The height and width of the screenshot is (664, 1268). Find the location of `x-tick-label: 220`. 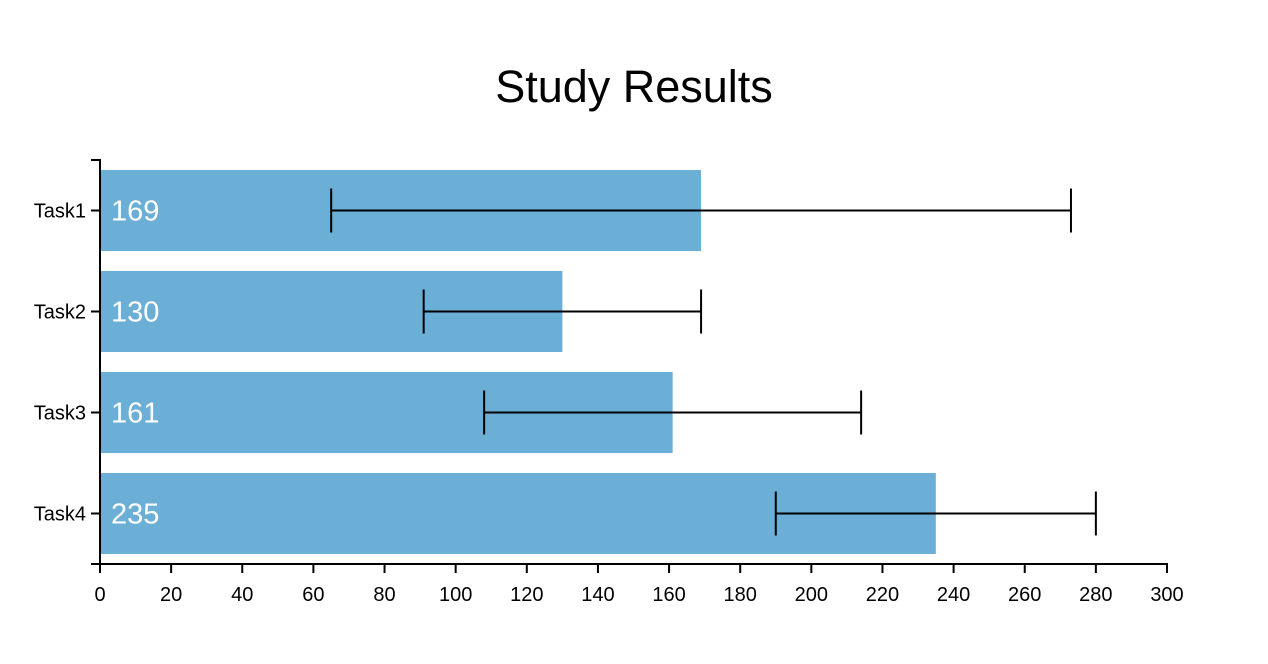

x-tick-label: 220 is located at coordinates (882, 595).